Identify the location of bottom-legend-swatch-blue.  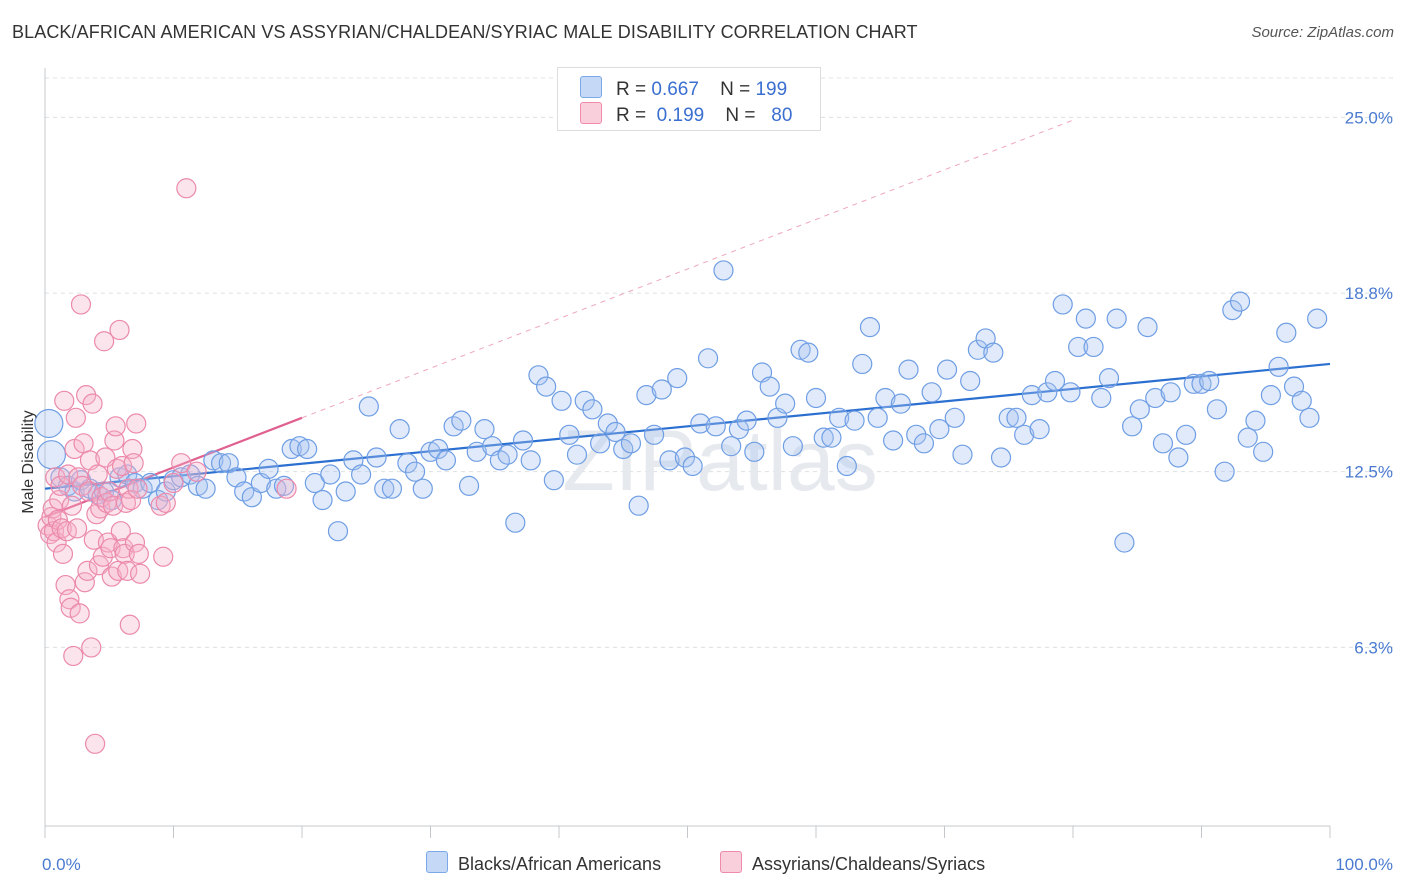
(437, 862).